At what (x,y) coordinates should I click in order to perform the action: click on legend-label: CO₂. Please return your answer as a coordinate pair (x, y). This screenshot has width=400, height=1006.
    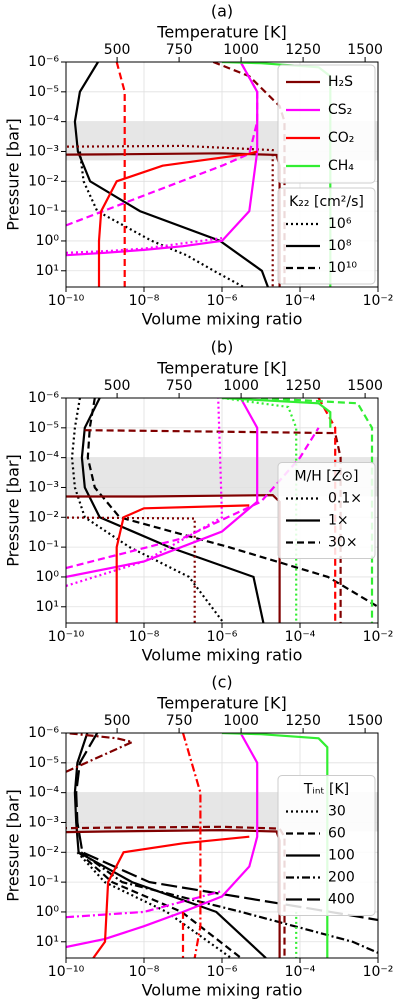
    Looking at the image, I should click on (341, 138).